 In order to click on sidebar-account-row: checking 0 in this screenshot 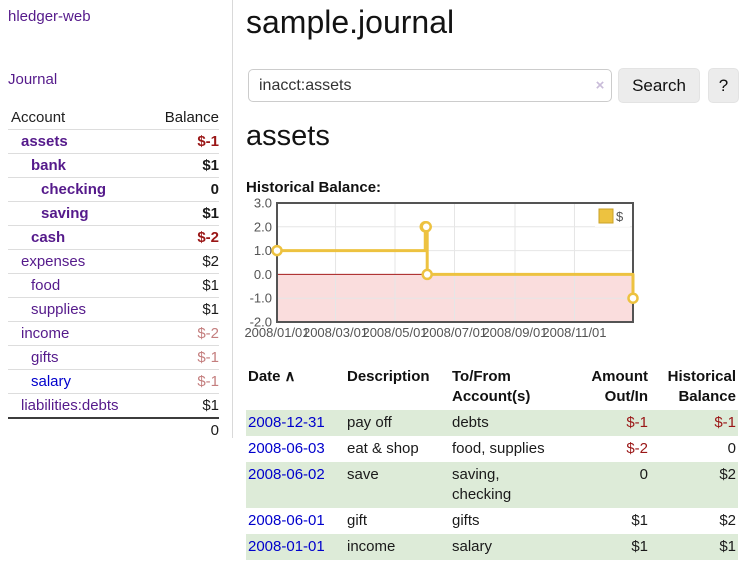, I will do `click(113, 190)`.